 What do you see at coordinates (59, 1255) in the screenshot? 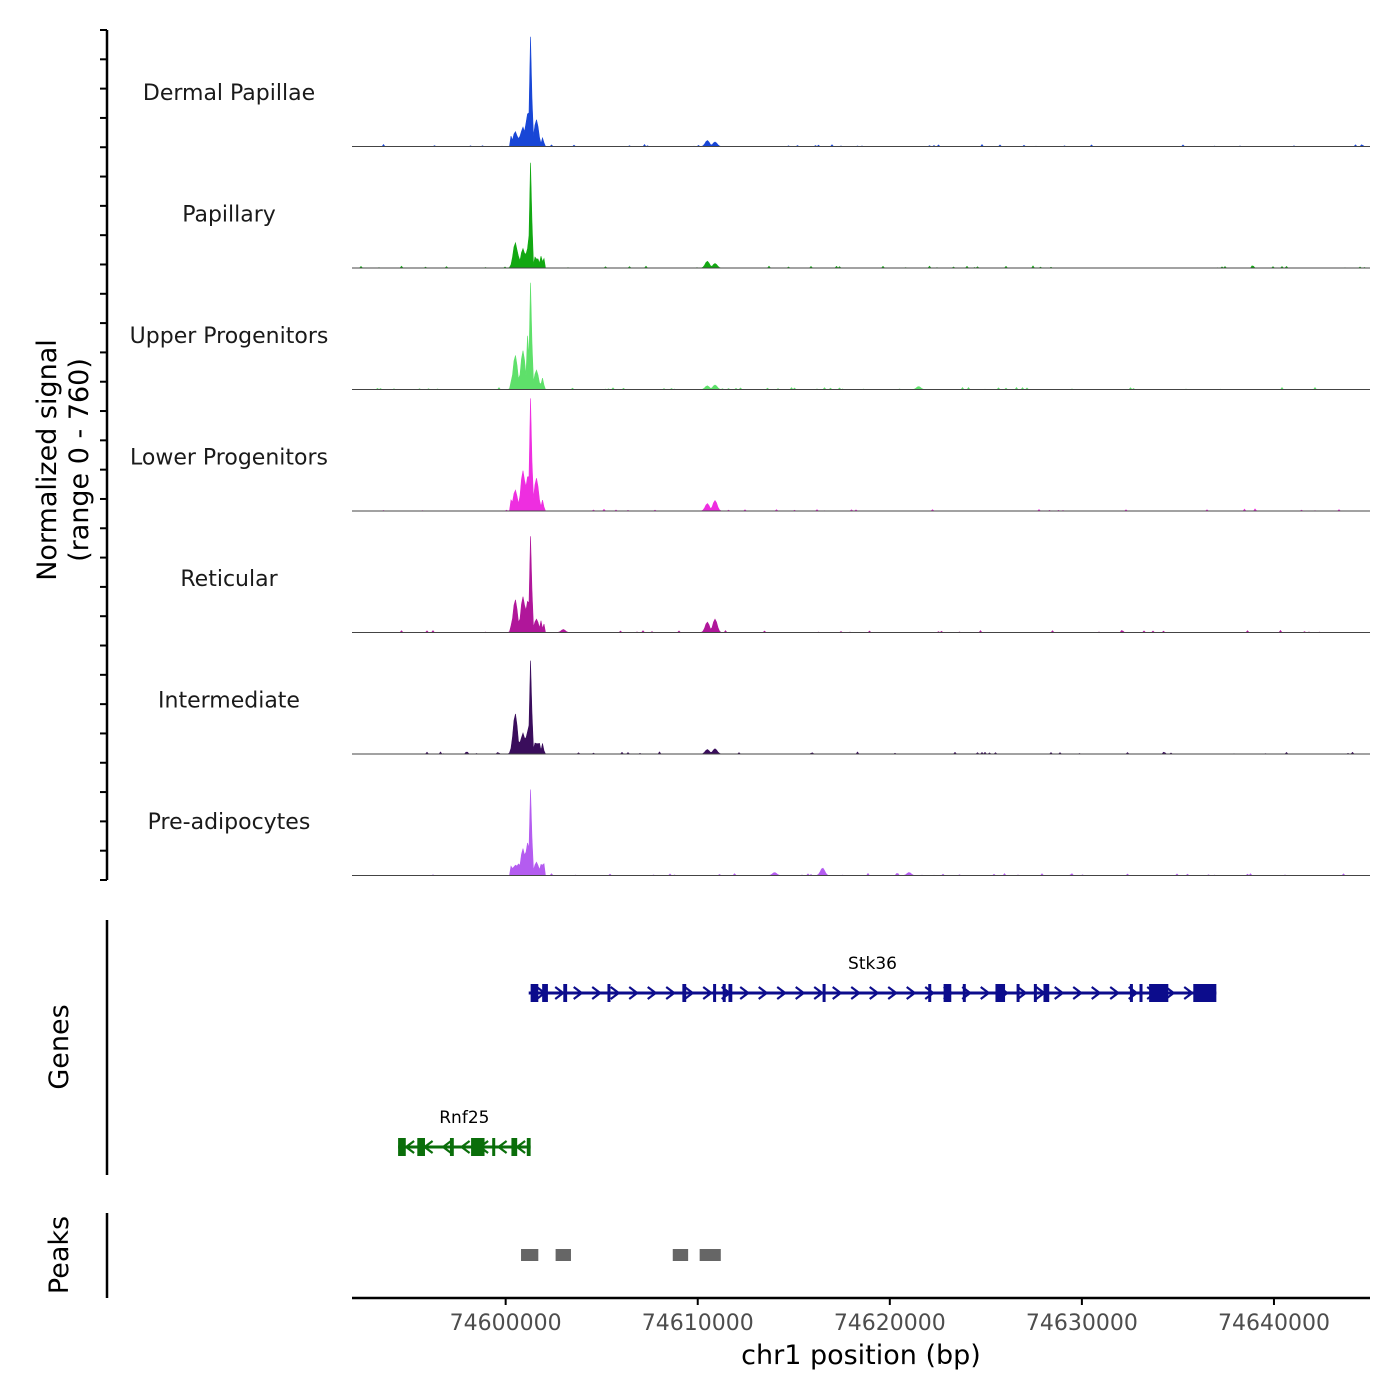
I see `peaks-title: Peaks` at bounding box center [59, 1255].